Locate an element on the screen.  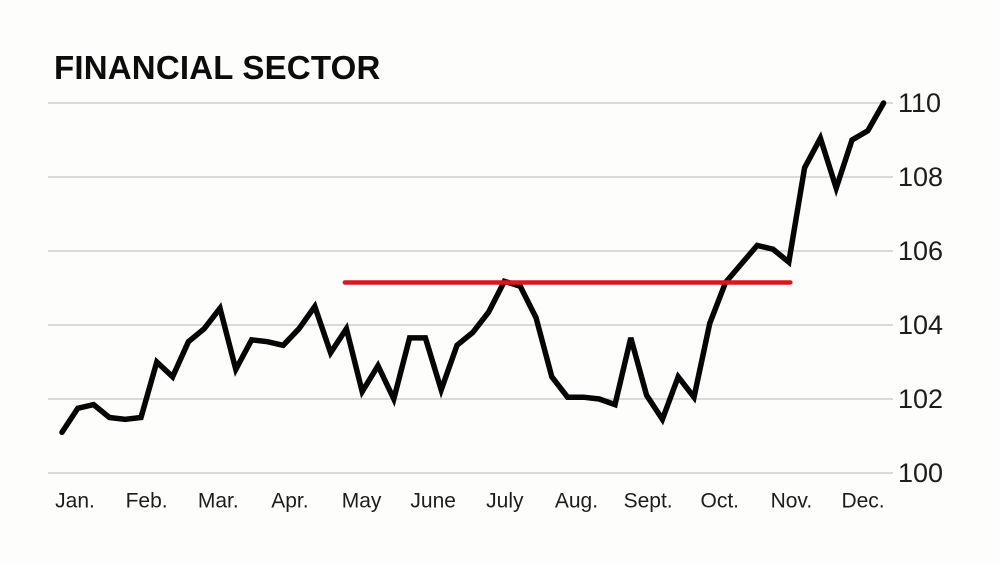
y-axis-tick-label: 106 is located at coordinates (920, 251).